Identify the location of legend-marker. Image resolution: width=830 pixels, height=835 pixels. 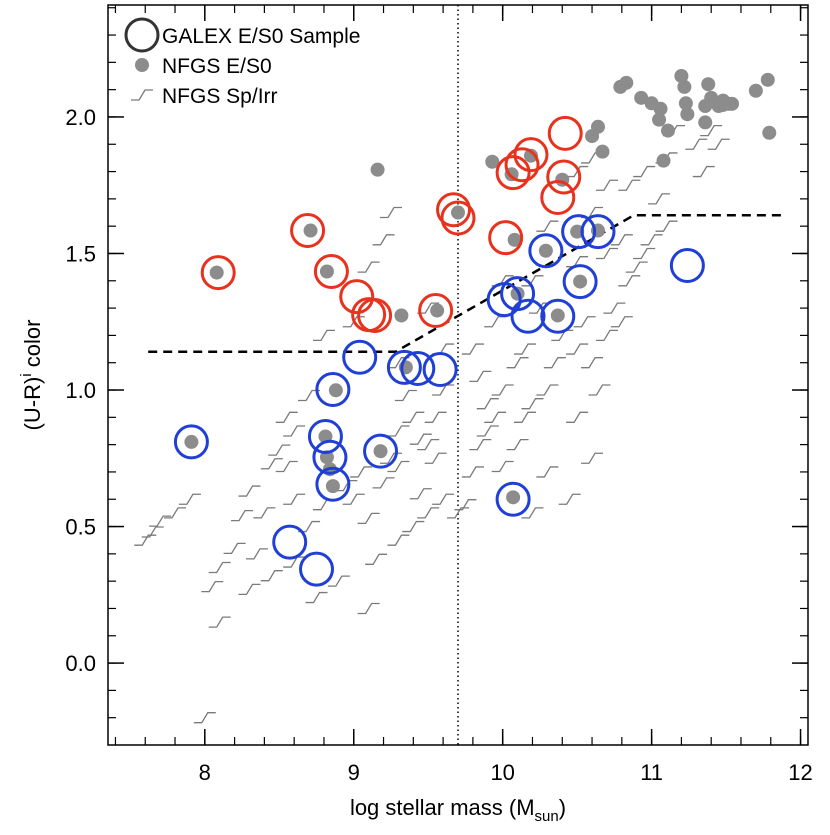
(142, 65).